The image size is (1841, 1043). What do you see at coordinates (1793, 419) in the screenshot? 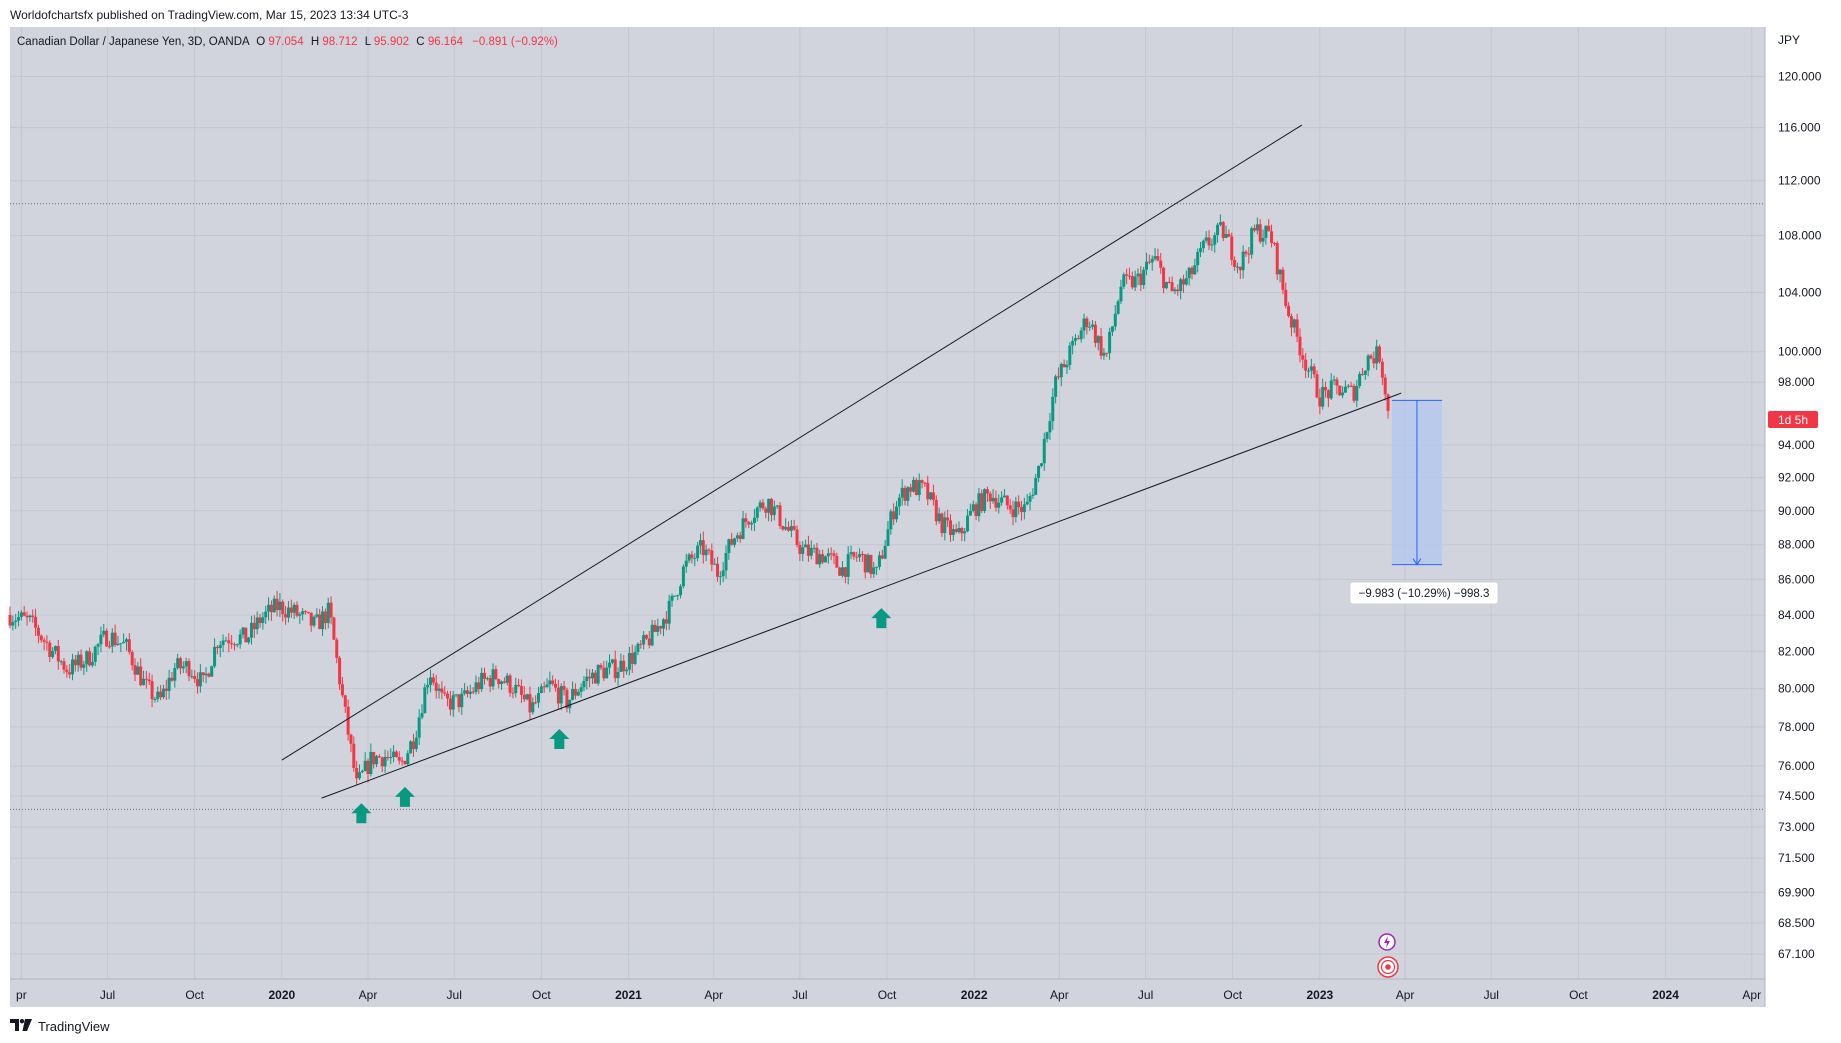
I see `countdown-badge: 1d 5h` at bounding box center [1793, 419].